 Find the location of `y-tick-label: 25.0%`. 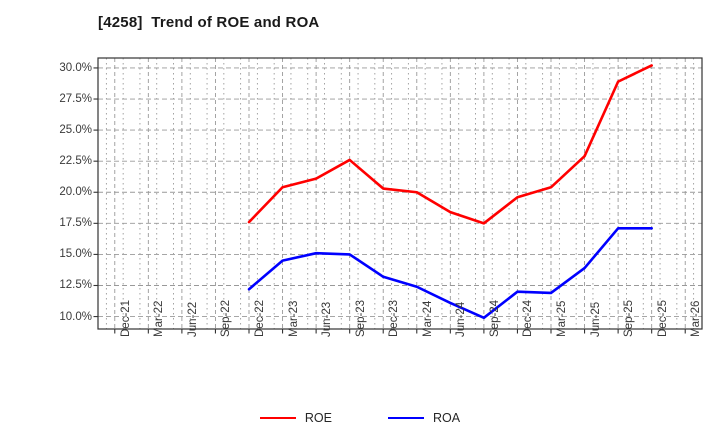

y-tick-label: 25.0% is located at coordinates (75, 130).